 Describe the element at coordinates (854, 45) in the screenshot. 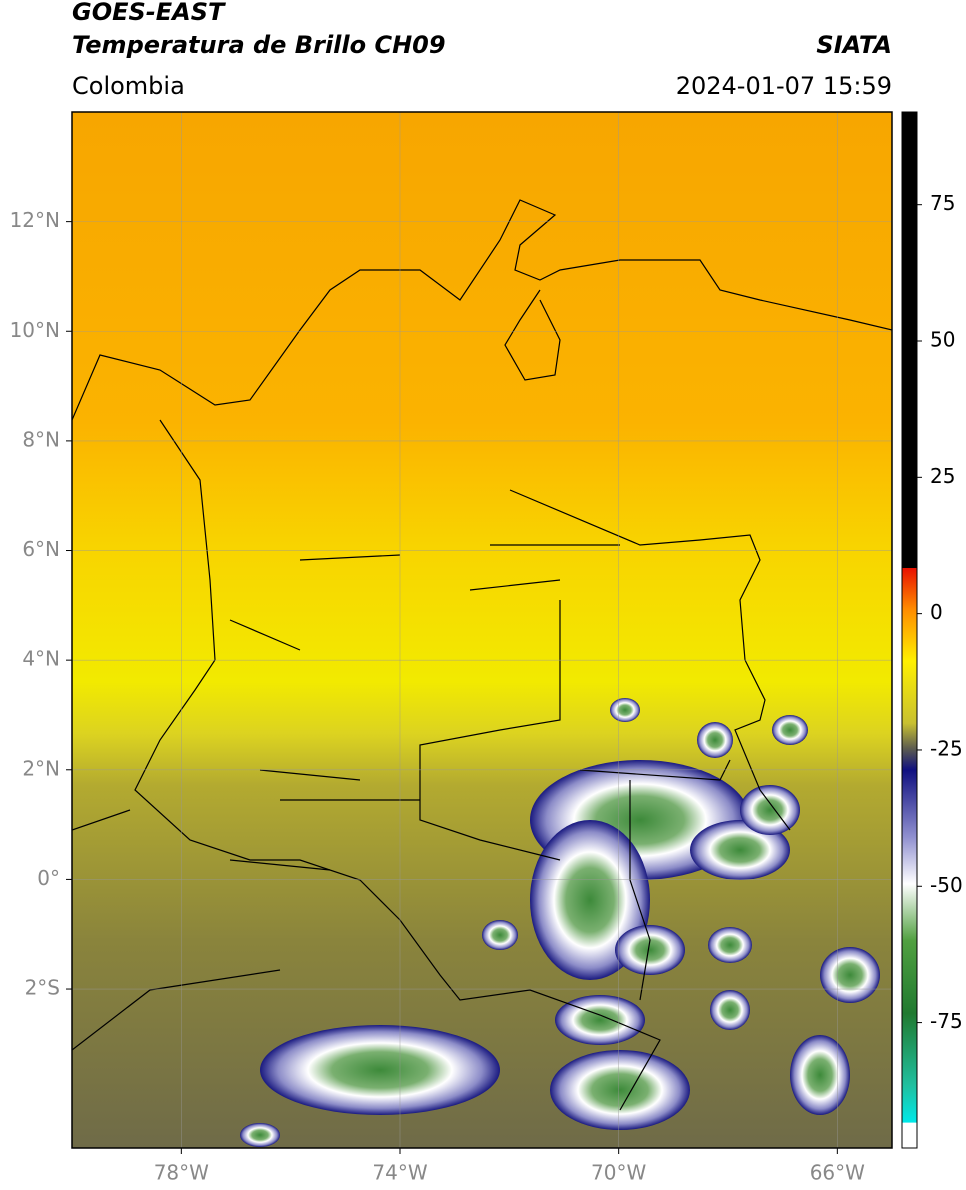

I see `source: SIATA` at that location.